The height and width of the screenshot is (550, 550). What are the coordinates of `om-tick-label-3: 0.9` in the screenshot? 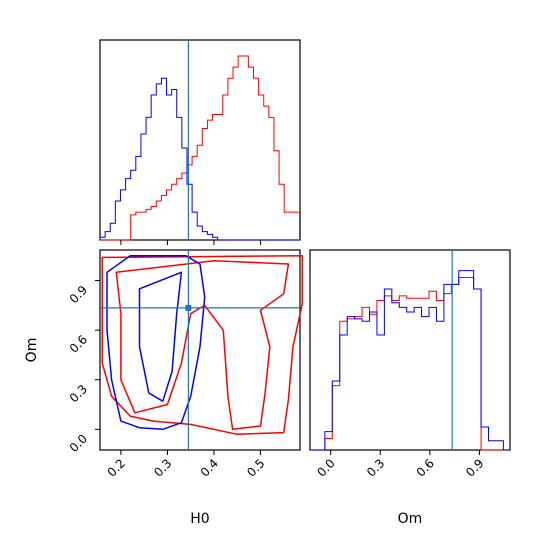 It's located at (78, 294).